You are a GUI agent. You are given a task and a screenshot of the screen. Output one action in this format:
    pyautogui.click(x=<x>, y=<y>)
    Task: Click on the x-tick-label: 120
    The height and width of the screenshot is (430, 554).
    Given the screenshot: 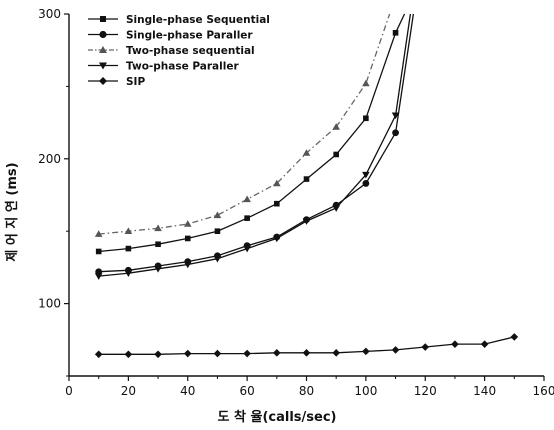 What is the action you would take?
    pyautogui.click(x=425, y=391)
    